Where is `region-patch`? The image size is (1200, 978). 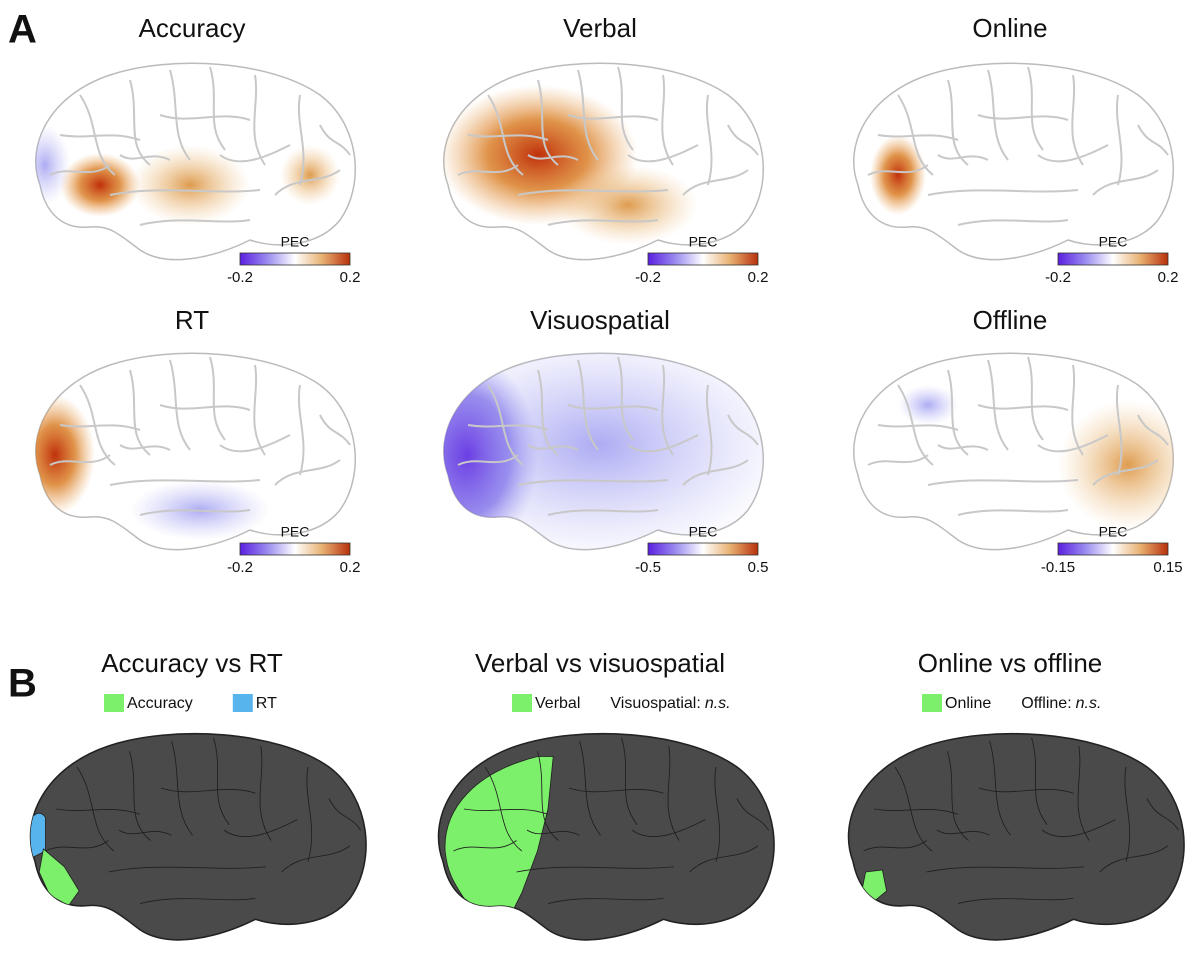
region-patch is located at coordinates (499, 841).